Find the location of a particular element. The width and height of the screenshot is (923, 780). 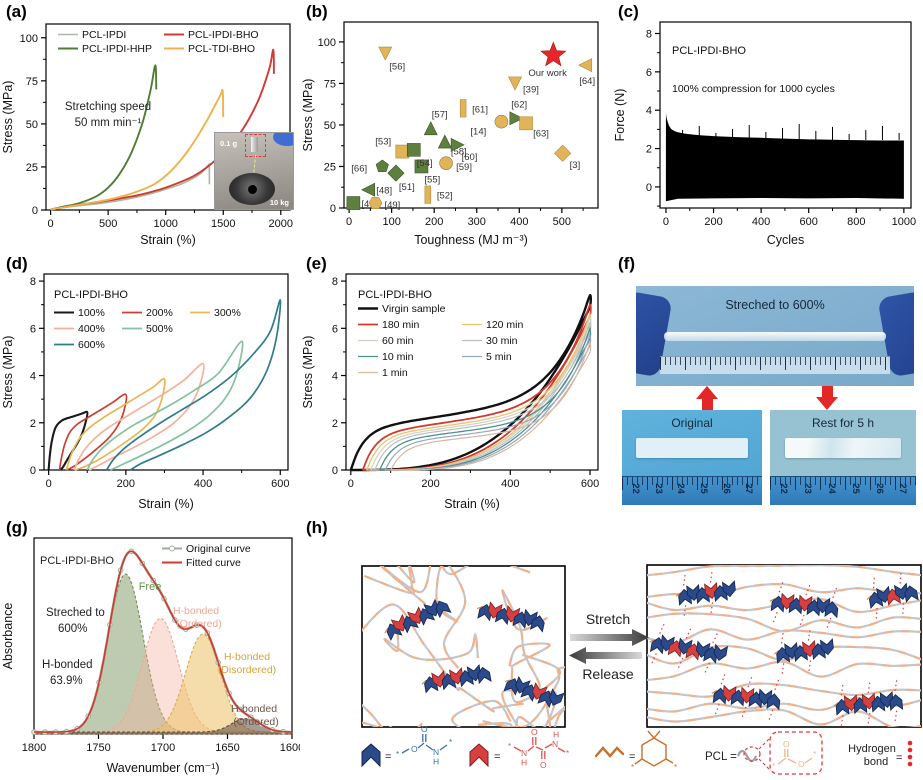

svg-text: [63] is located at coordinates (541, 133).